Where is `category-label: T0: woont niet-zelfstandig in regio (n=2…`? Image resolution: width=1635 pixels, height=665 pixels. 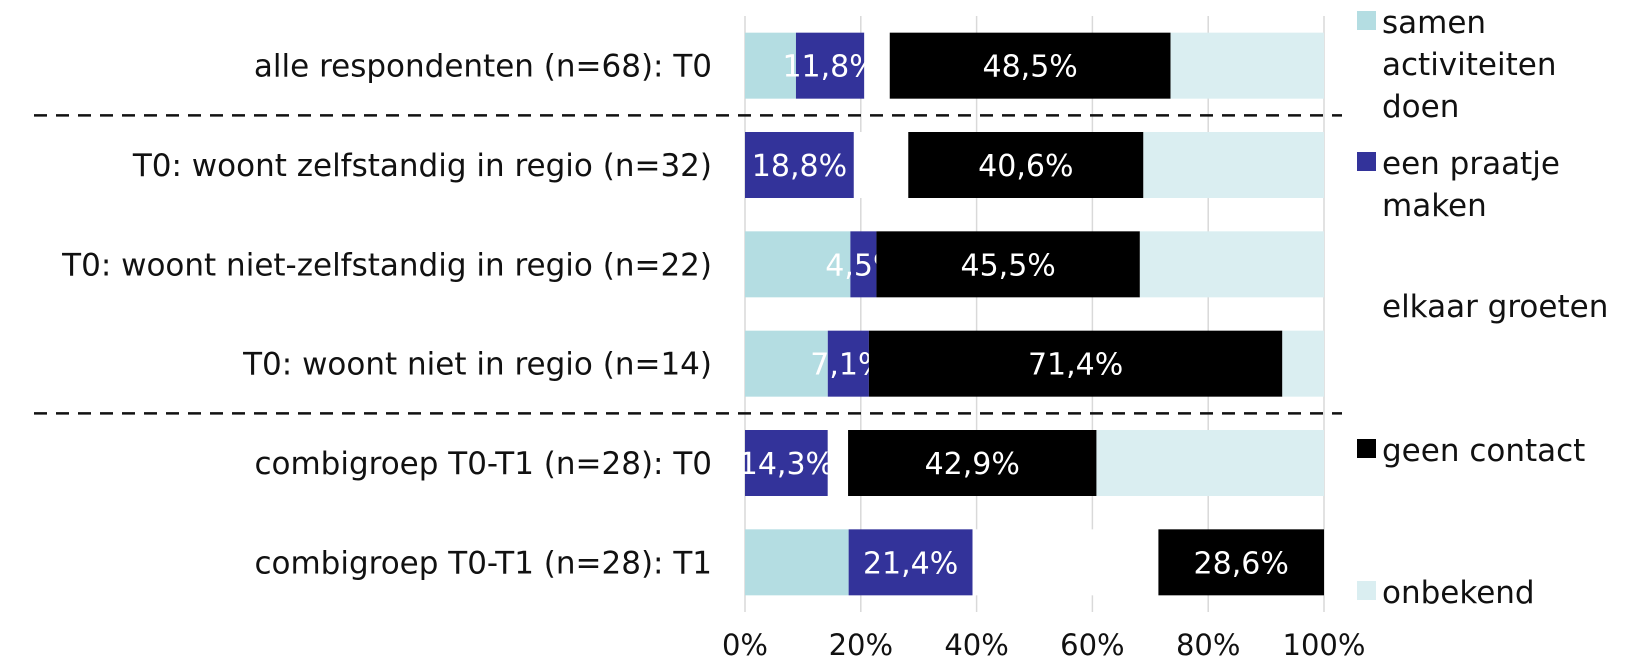
category-label: T0: woont niet-zelfstandig in regio (n=2… is located at coordinates (386, 265).